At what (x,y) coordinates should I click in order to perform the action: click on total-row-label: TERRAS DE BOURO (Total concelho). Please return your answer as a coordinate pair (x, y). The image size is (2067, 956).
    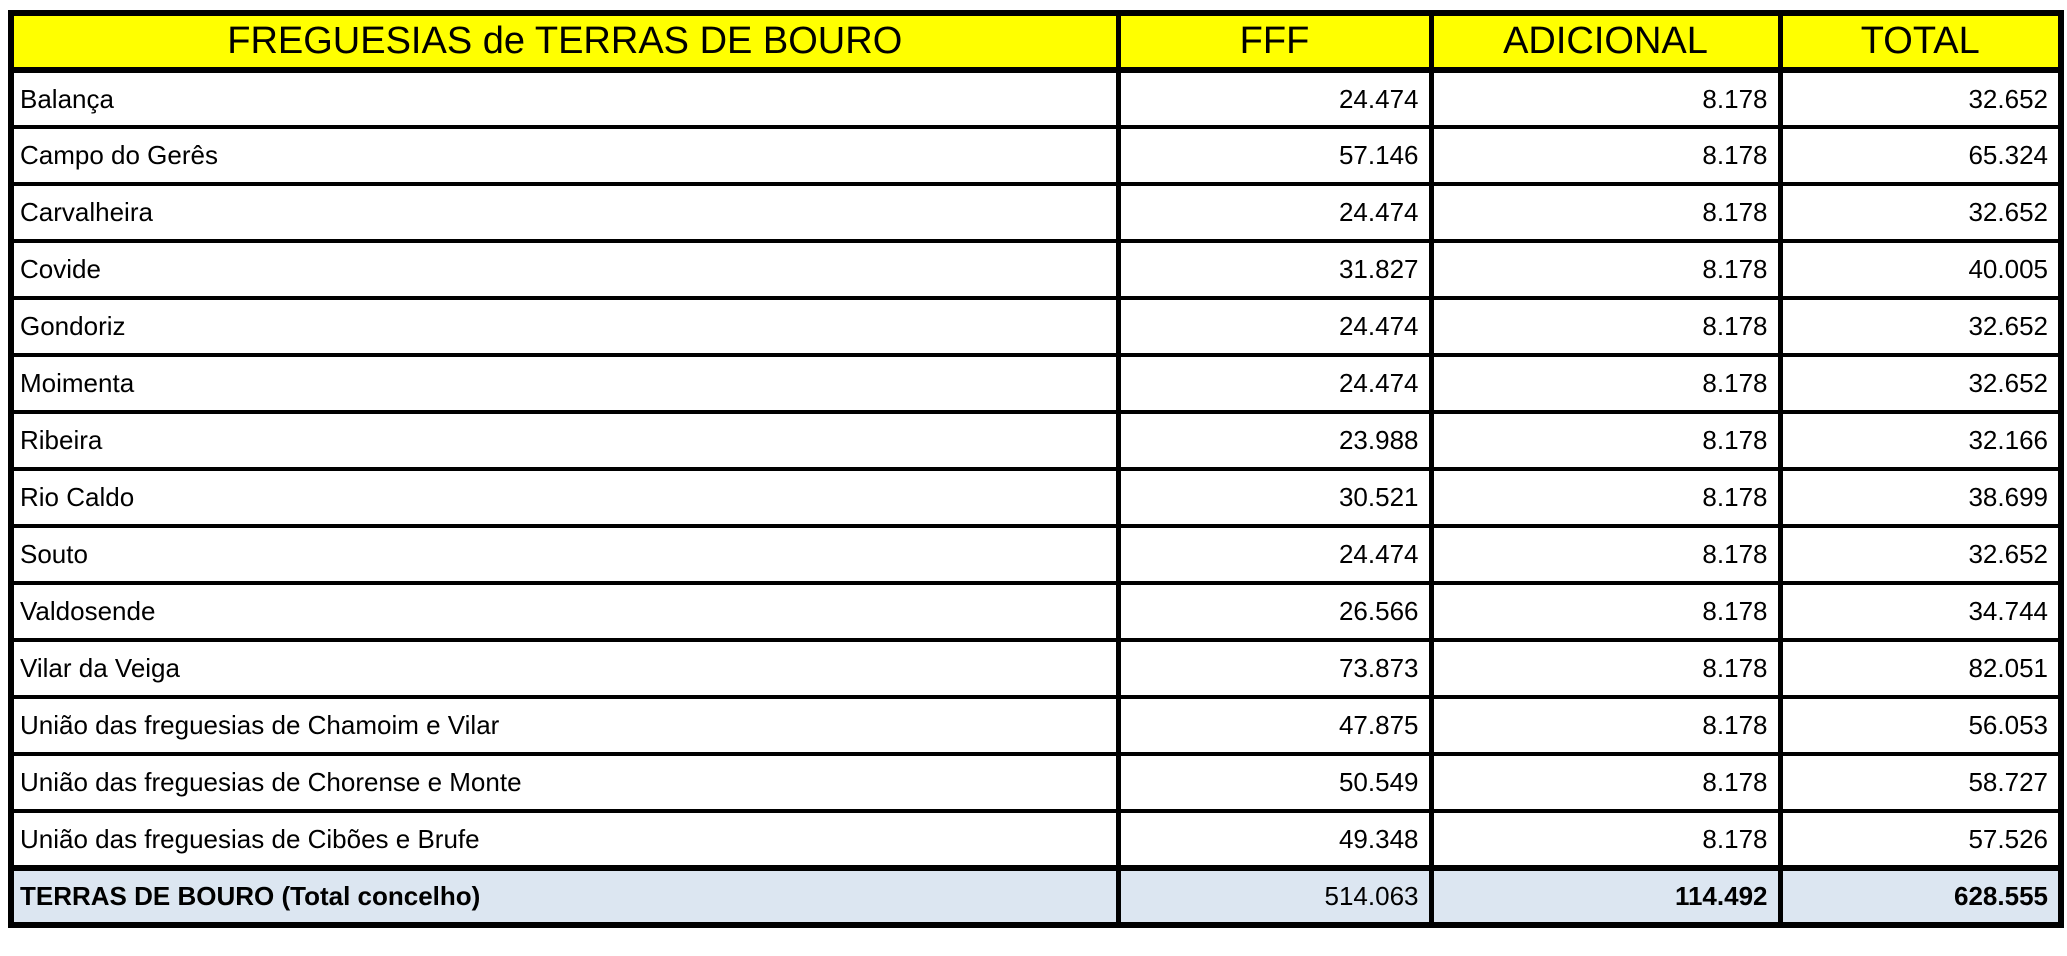
    Looking at the image, I should click on (564, 896).